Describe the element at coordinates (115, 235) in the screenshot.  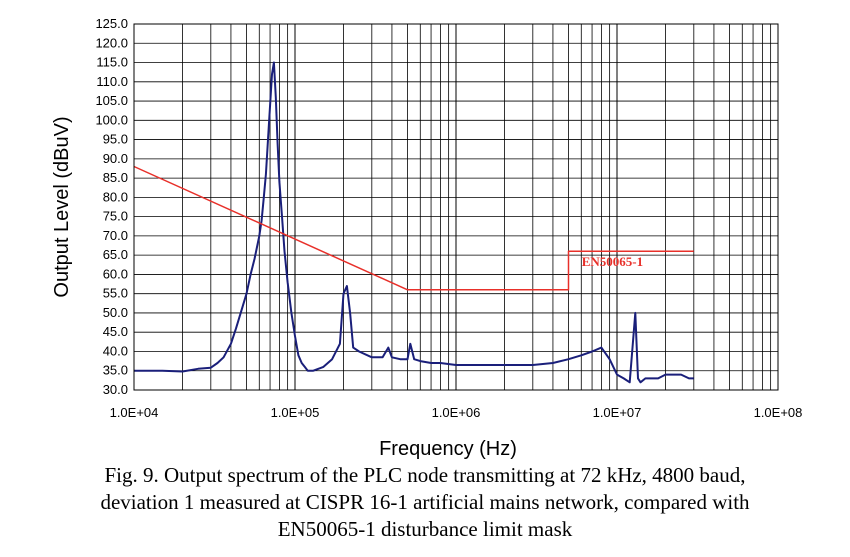
I see `y-tick-label: 70.0` at that location.